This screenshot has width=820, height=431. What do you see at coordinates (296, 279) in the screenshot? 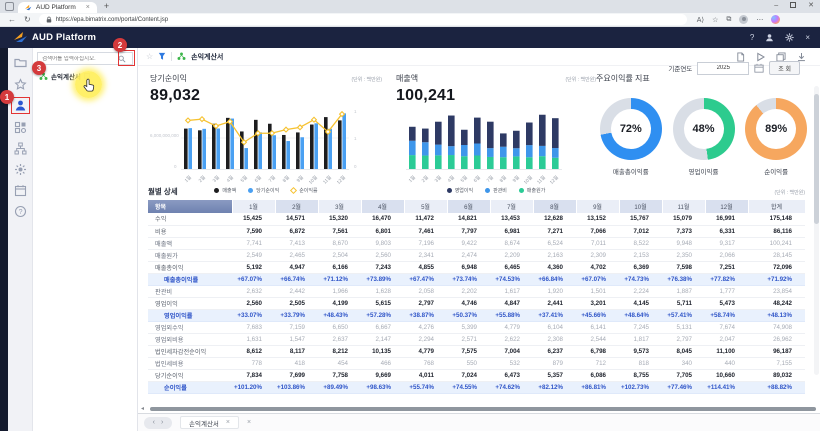
I see `table-cell: +66.74%` at bounding box center [296, 279].